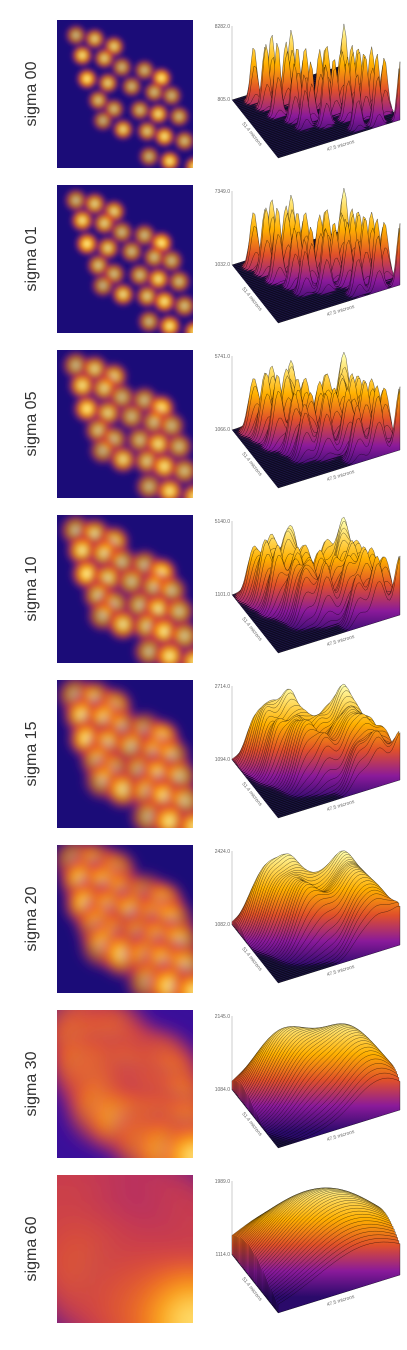  What do you see at coordinates (31, 93) in the screenshot?
I see `row-label: sigma 00` at bounding box center [31, 93].